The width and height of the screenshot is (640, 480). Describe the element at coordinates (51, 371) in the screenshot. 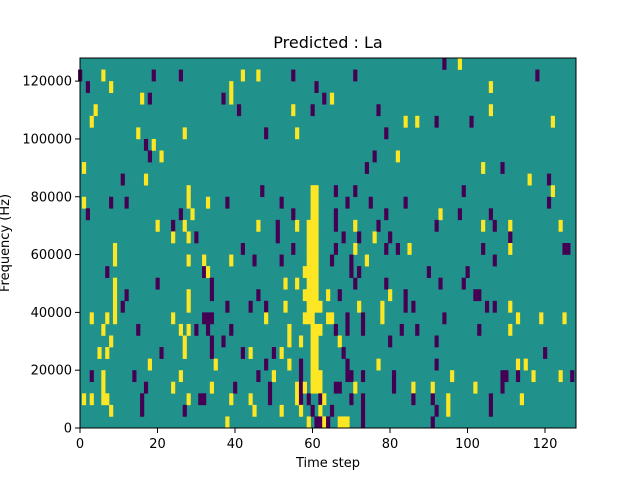

I see `y-tick-label: 20000` at that location.